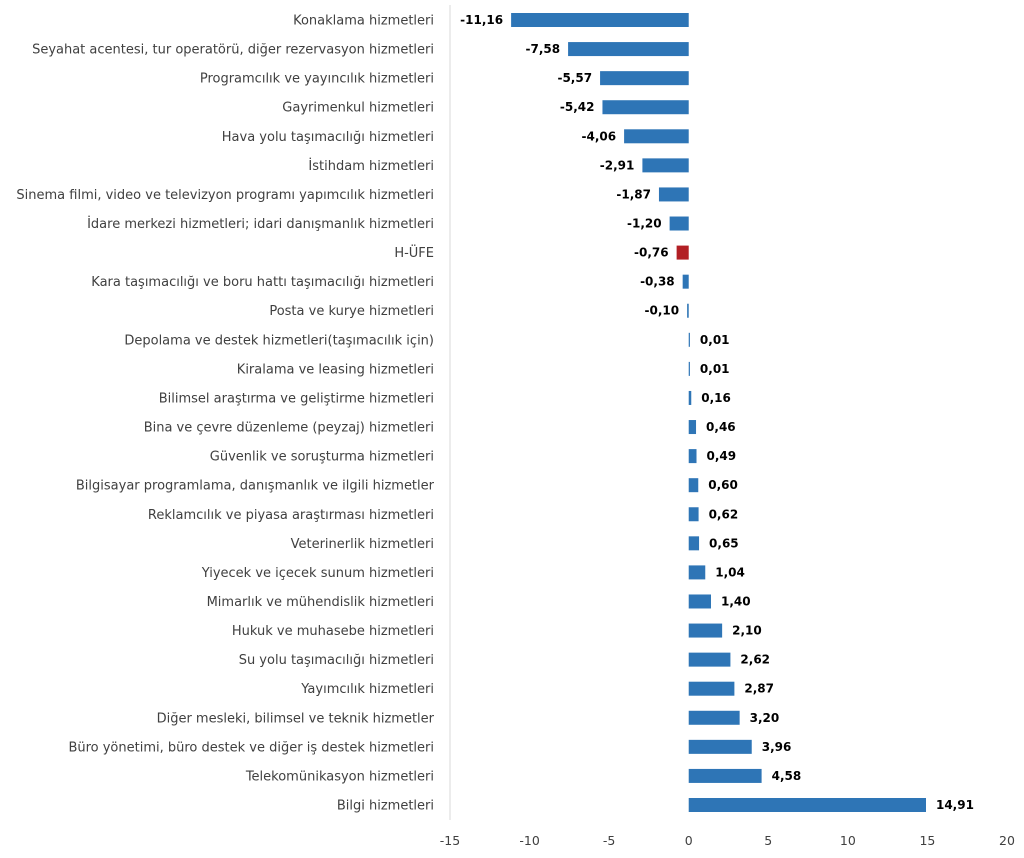 The image size is (1024, 858). Describe the element at coordinates (723, 485) in the screenshot. I see `value-label: 0,60` at that location.